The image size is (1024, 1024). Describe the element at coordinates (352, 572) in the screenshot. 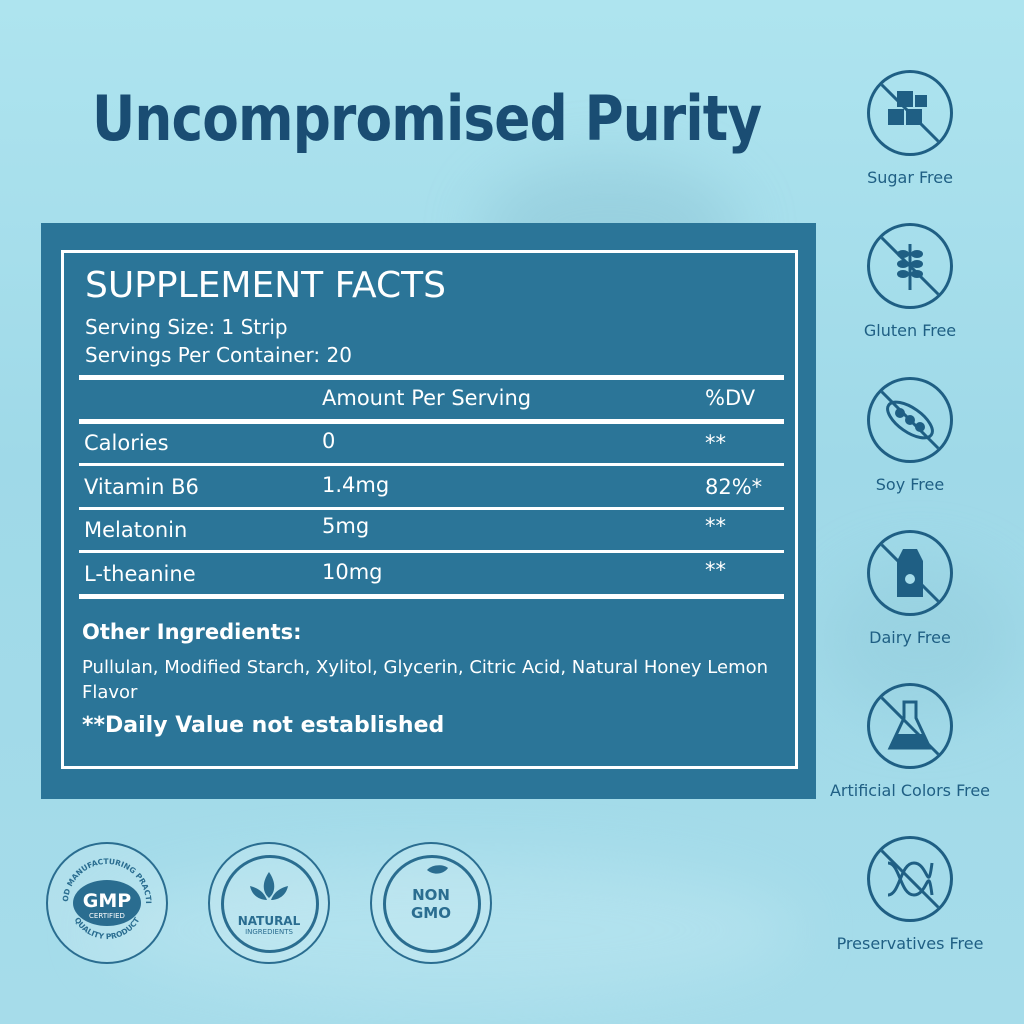

I see `row-amount: 10mg` at that location.